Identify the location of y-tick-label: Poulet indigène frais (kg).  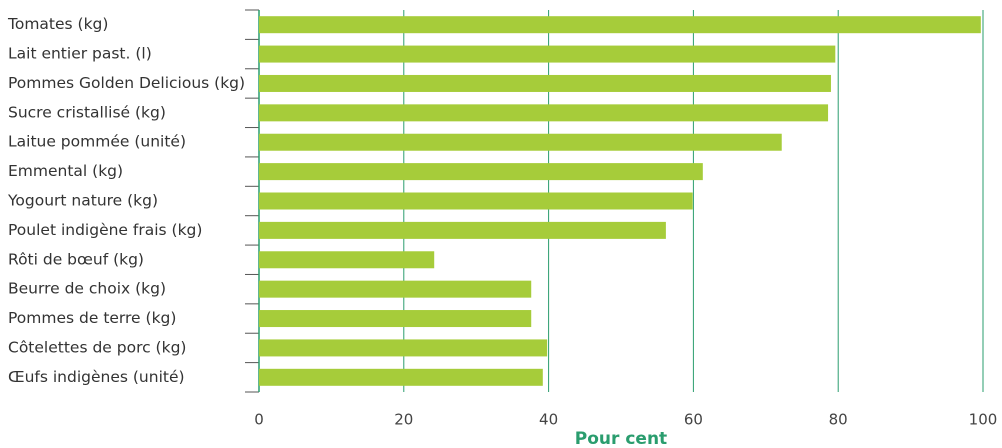
(105, 230).